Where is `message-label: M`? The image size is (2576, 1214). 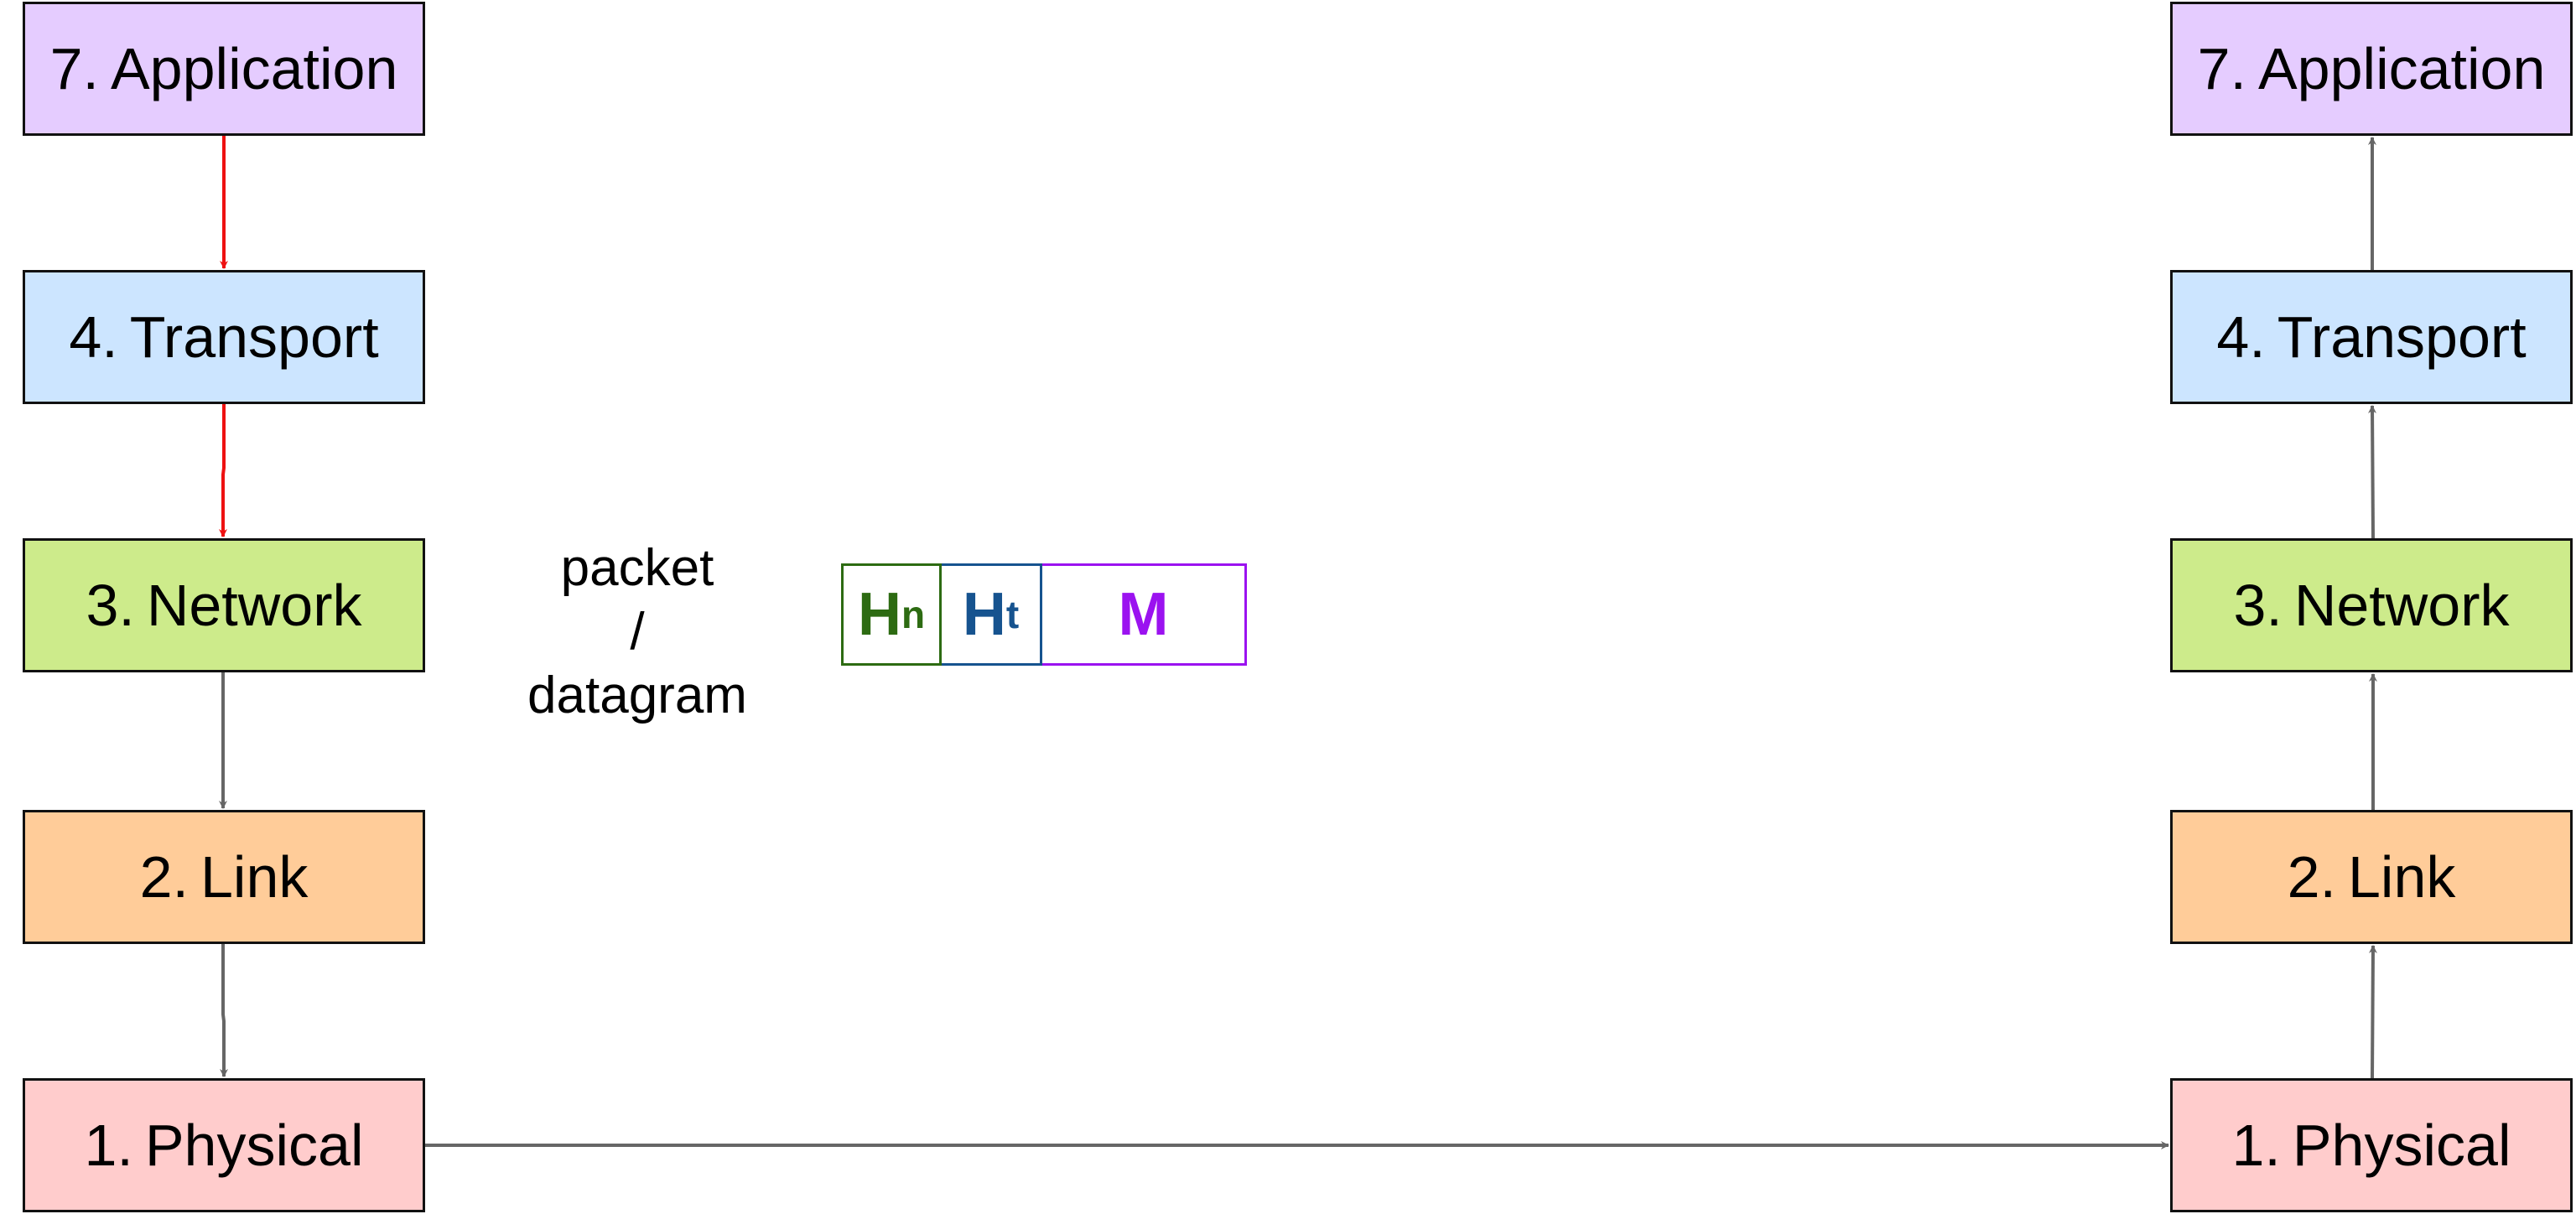
message-label: M is located at coordinates (1143, 614).